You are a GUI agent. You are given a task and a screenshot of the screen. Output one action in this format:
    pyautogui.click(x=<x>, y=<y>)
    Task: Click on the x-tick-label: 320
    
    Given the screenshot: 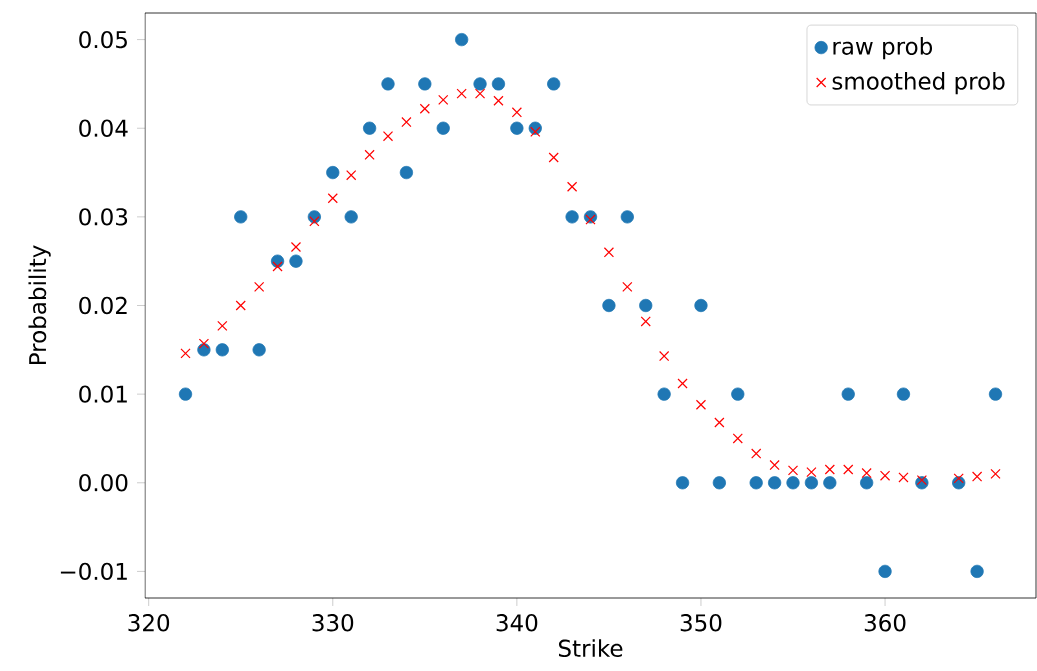 What is the action you would take?
    pyautogui.click(x=149, y=623)
    